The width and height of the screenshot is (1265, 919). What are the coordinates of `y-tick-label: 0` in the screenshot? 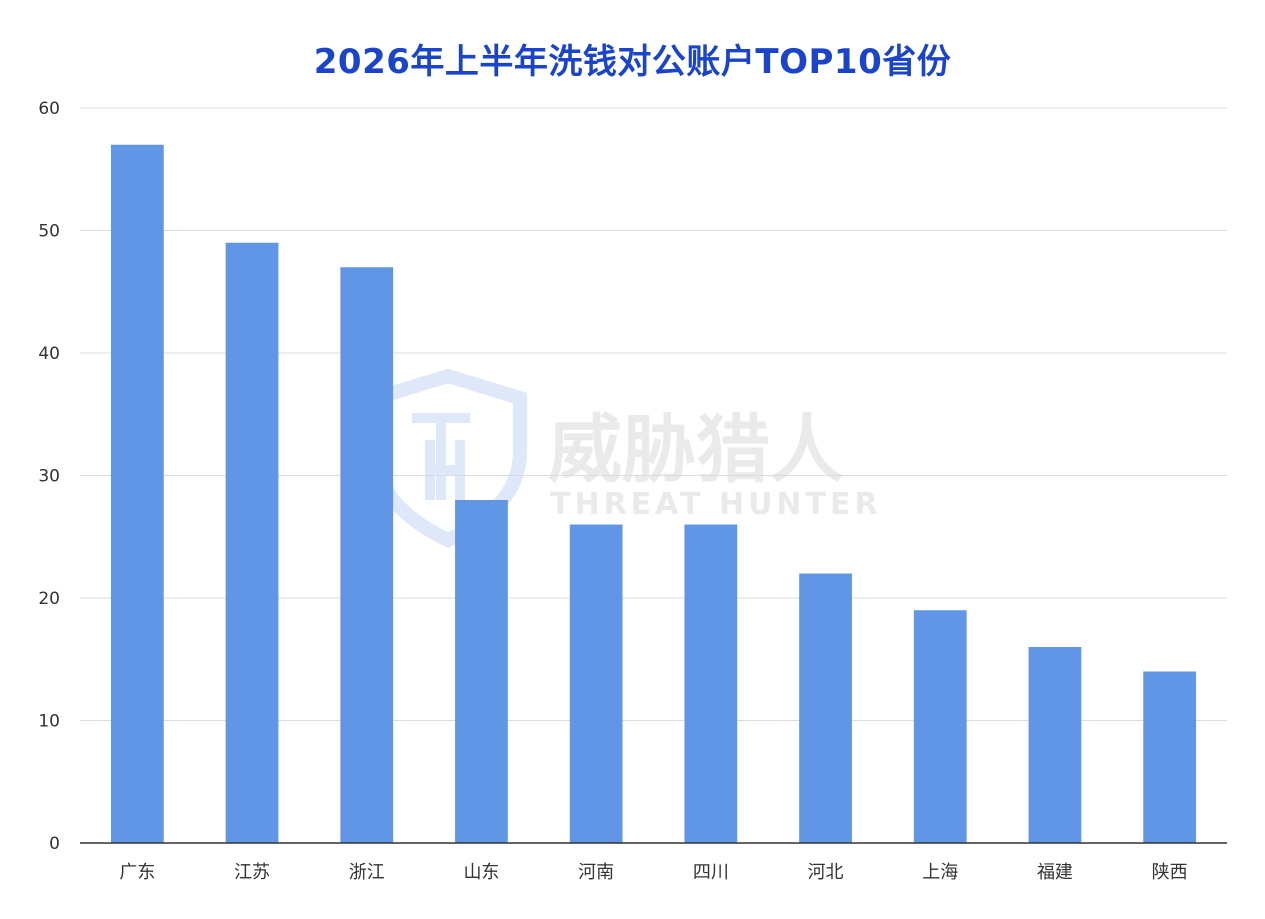 It's located at (54, 844).